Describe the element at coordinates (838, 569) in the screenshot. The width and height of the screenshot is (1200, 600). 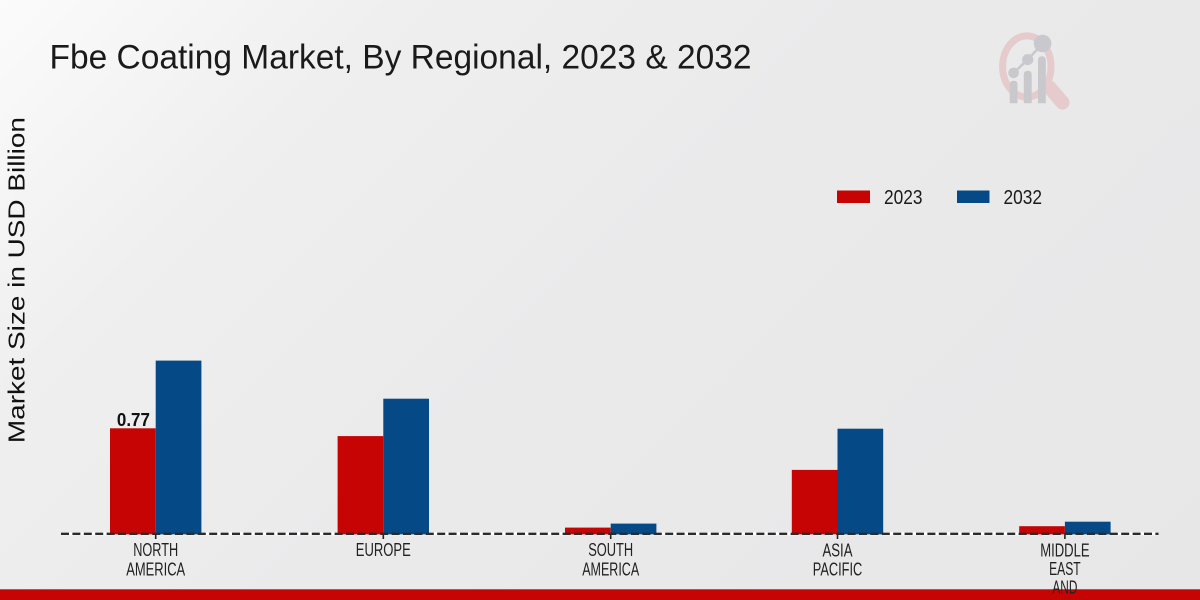
I see `svg-text: PACIFIC` at that location.